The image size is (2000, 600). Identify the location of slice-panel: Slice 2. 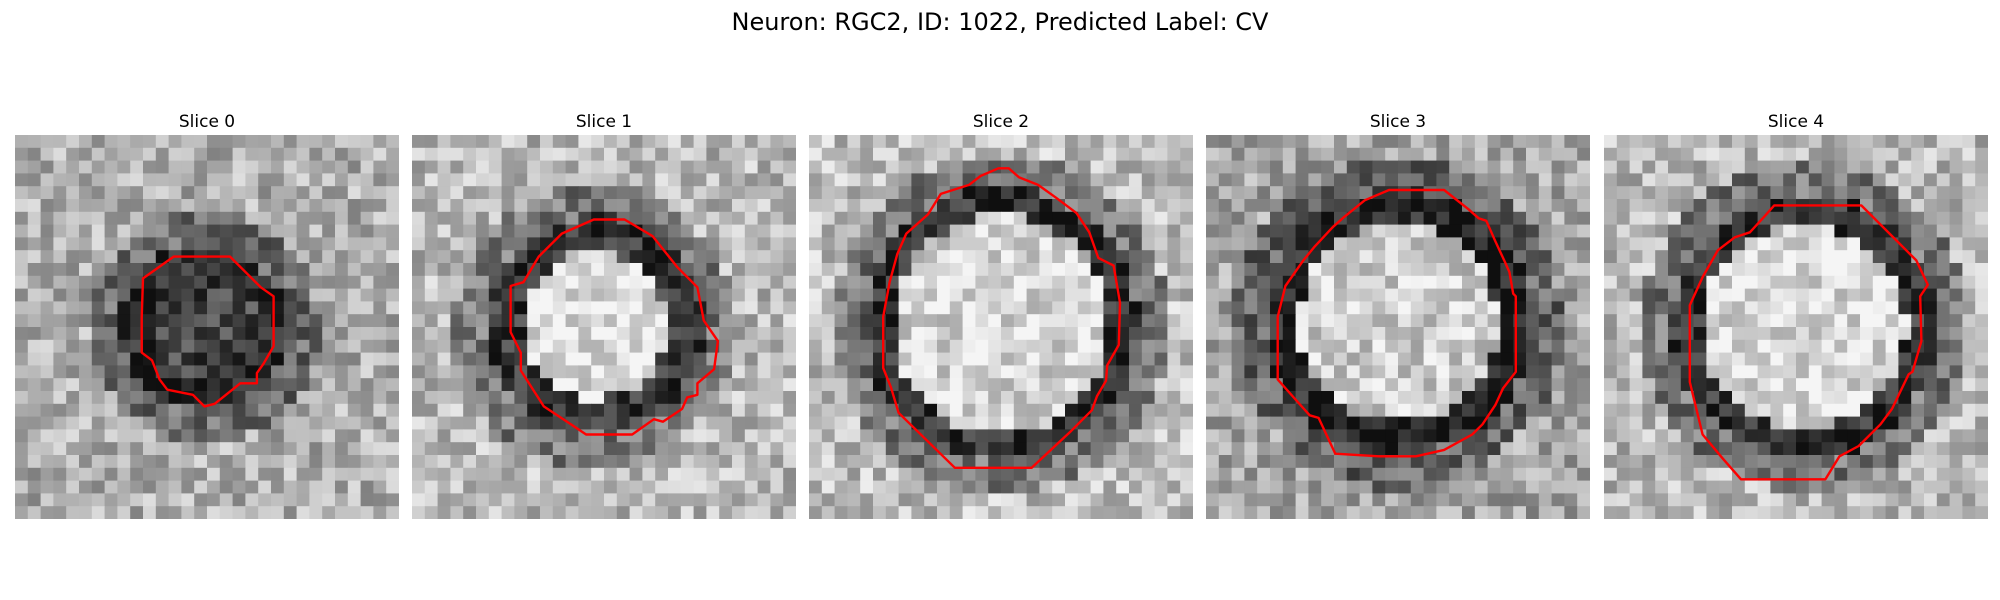
(1001, 315).